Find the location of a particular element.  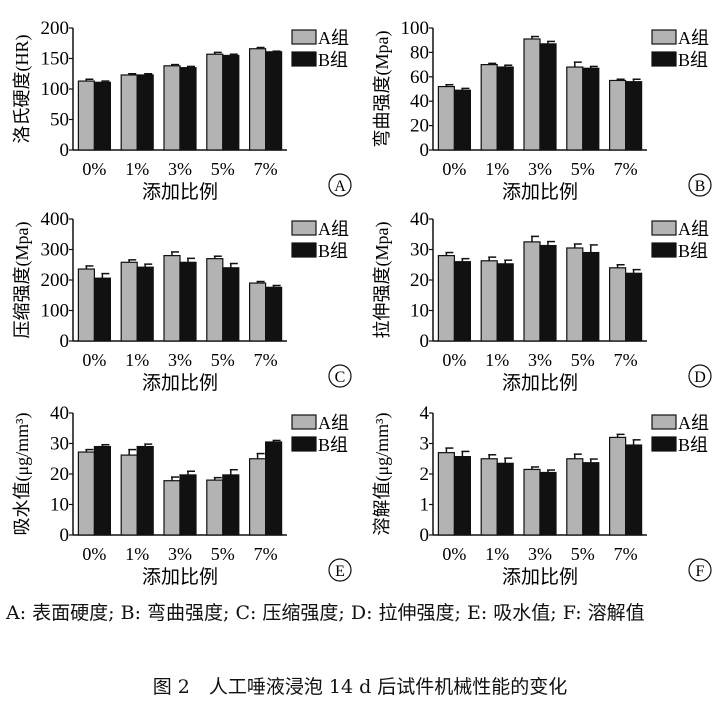

y-axis-label: 压缩强度(Mpa) is located at coordinates (22, 280).